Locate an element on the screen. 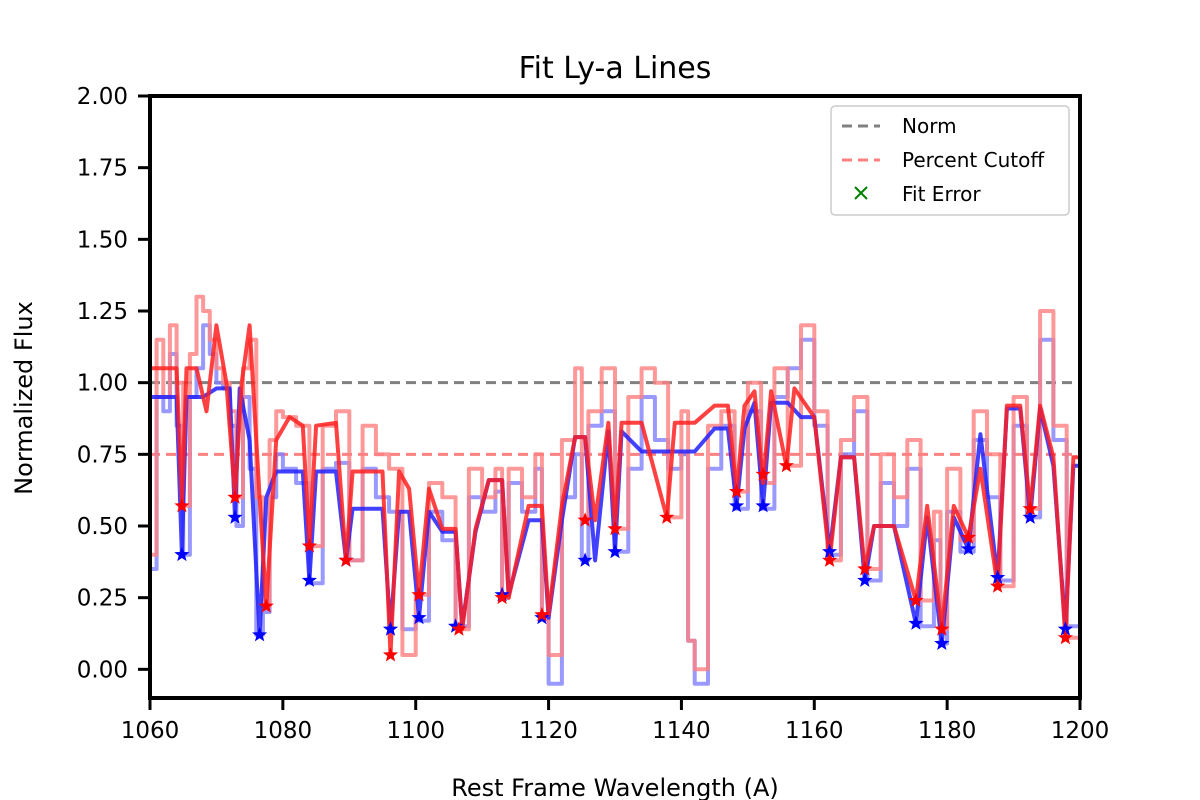  x-tick-label: 1100 is located at coordinates (415, 731).